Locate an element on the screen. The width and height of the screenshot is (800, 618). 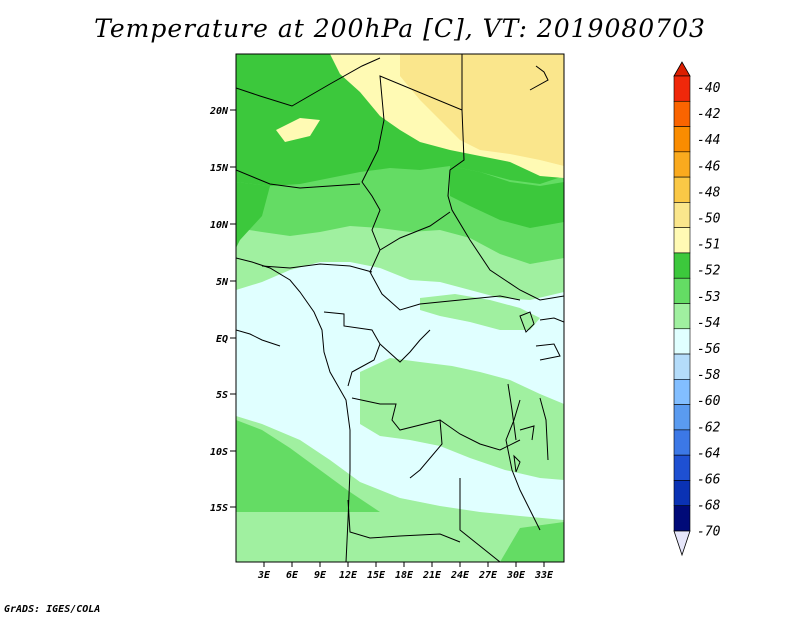
lon-label: 15E is located at coordinates (376, 575).